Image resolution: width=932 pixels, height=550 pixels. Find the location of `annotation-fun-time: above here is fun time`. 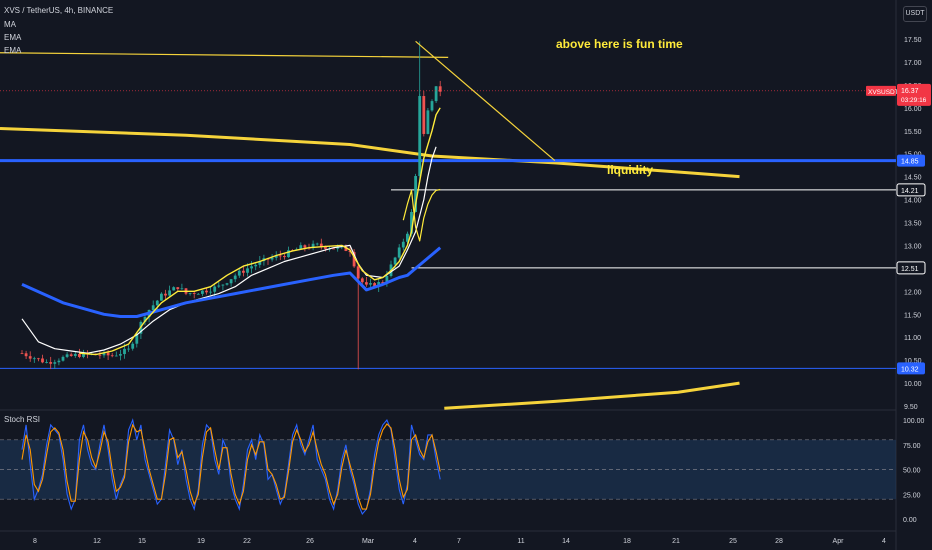

annotation-fun-time: above here is fun time is located at coordinates (619, 44).